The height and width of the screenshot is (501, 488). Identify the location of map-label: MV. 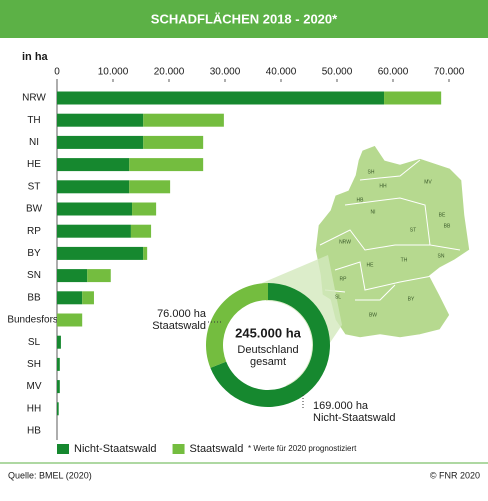
(428, 182).